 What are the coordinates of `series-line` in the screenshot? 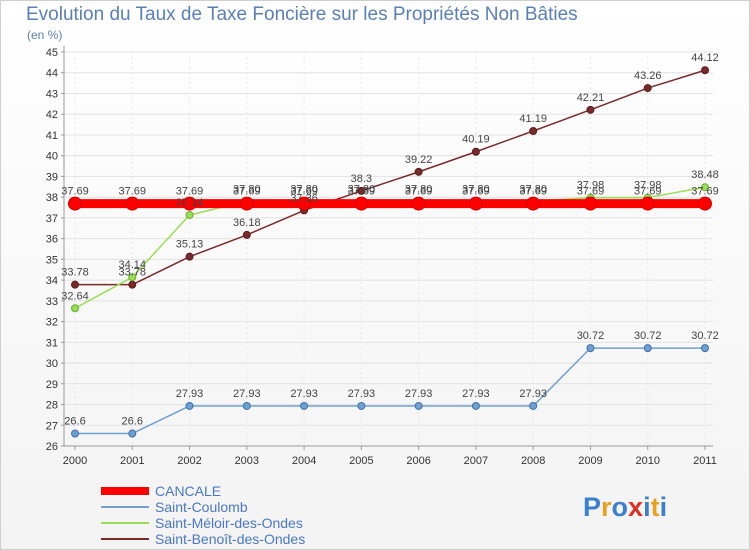 It's located at (390, 391).